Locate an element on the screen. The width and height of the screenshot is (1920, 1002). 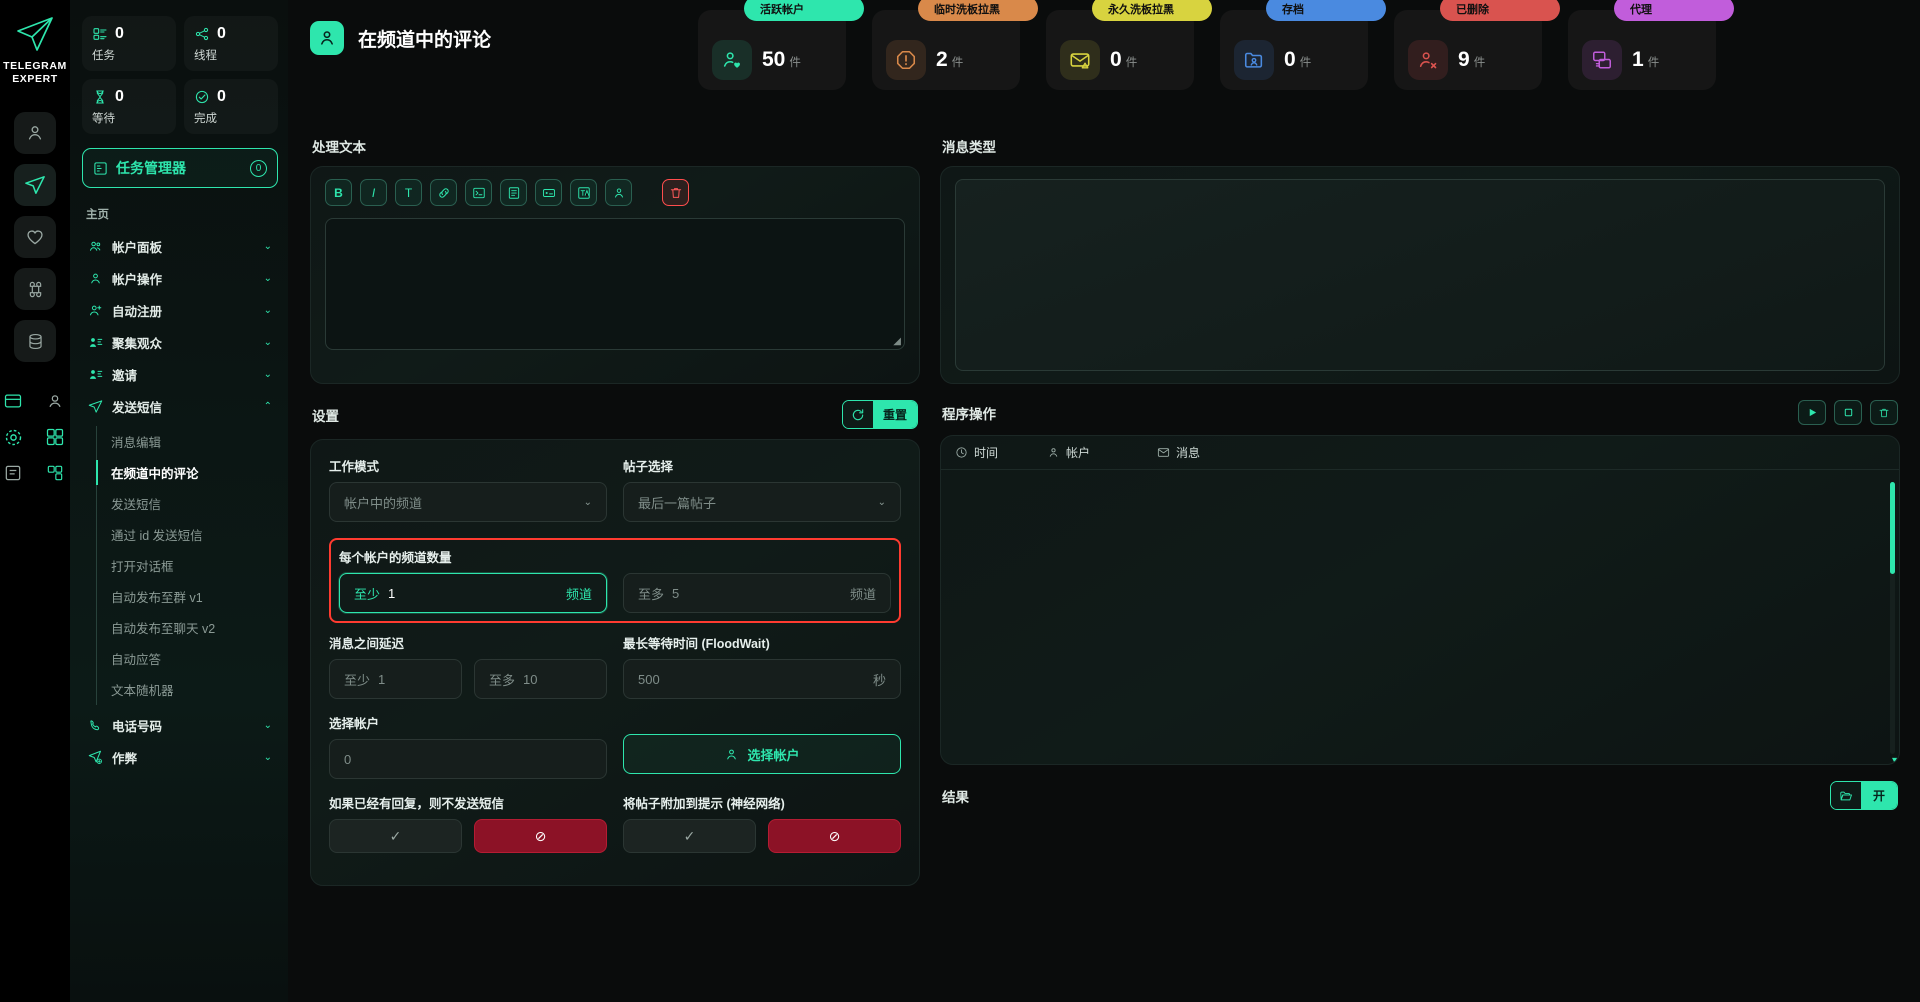
msgtype-section-title: 消息类型 is located at coordinates (969, 147).